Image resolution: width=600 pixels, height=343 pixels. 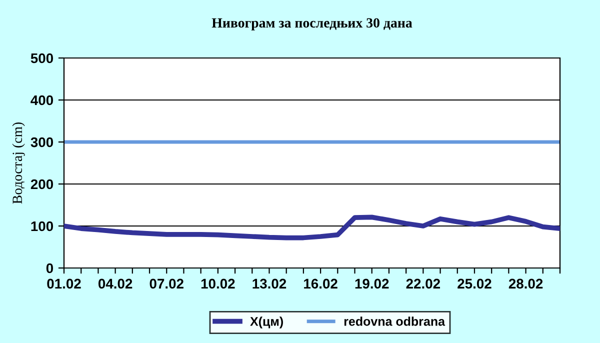 I want to click on x-tick-label: 10.02, so click(x=218, y=283).